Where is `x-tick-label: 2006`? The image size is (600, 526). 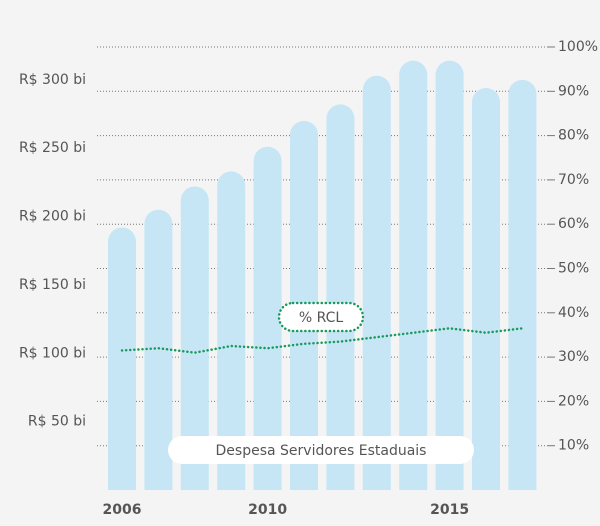 x-tick-label: 2006 is located at coordinates (122, 510).